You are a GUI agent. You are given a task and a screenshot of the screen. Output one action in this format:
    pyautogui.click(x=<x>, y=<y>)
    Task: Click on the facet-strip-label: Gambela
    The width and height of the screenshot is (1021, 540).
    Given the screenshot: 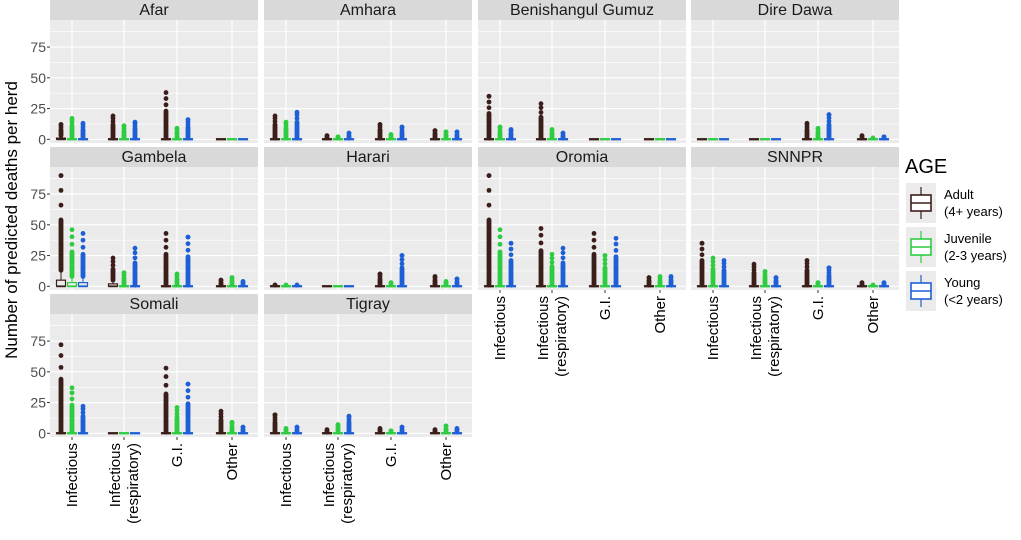 What is the action you would take?
    pyautogui.click(x=154, y=157)
    